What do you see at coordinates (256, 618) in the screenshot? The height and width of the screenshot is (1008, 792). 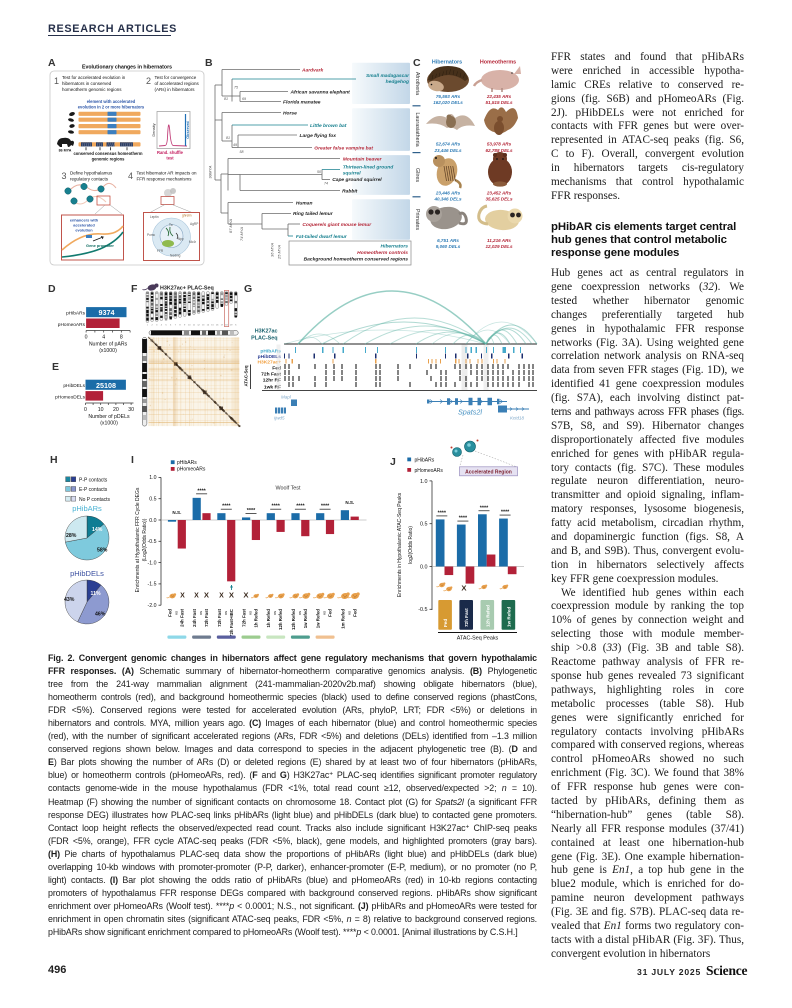 I see `svg-text: 1h Refed` at bounding box center [256, 618].